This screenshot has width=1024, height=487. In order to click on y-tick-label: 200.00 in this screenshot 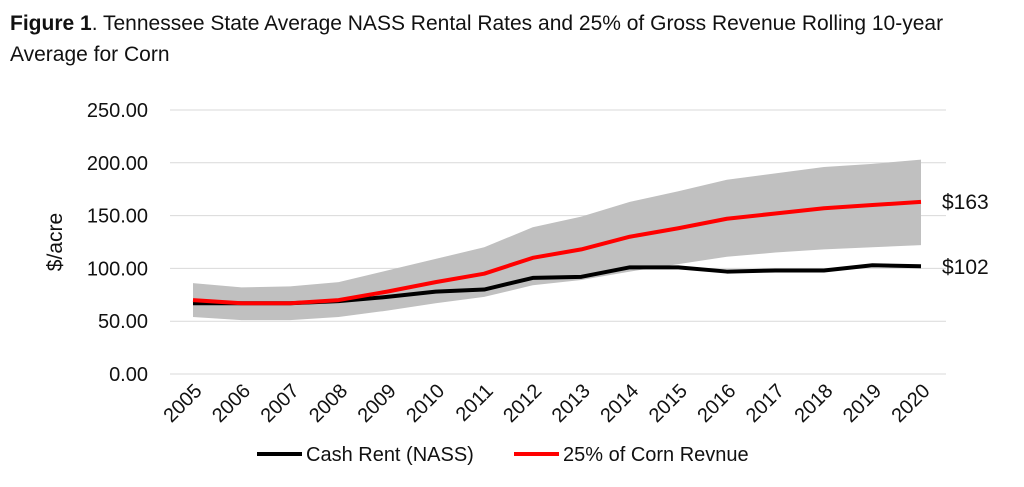, I will do `click(117, 164)`.